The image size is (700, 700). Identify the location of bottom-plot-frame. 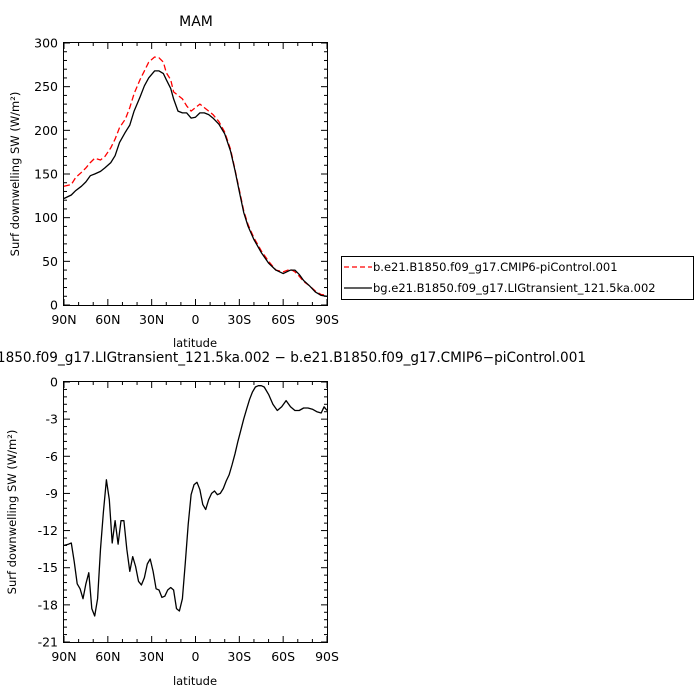
(195, 512).